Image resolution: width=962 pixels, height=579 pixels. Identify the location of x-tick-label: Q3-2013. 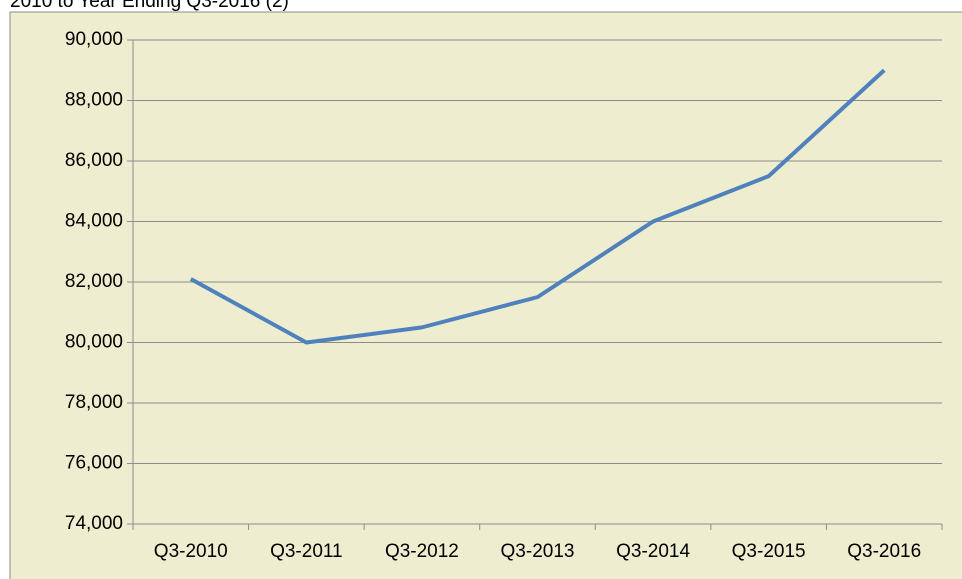
(538, 551).